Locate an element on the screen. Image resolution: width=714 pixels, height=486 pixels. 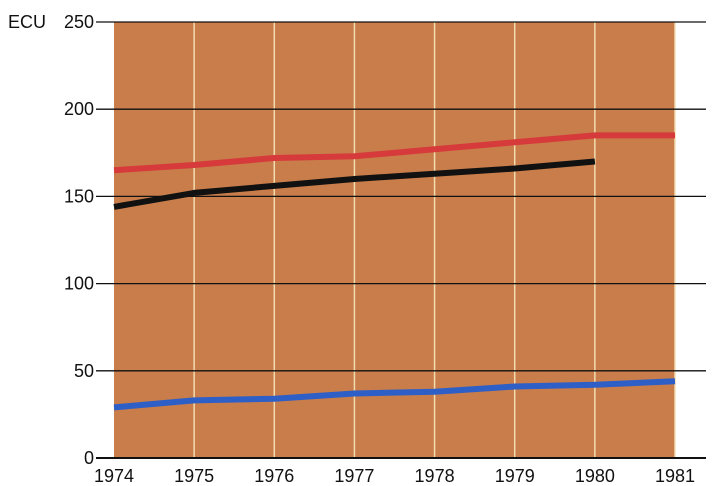
x-tick-label: 1976 is located at coordinates (274, 476).